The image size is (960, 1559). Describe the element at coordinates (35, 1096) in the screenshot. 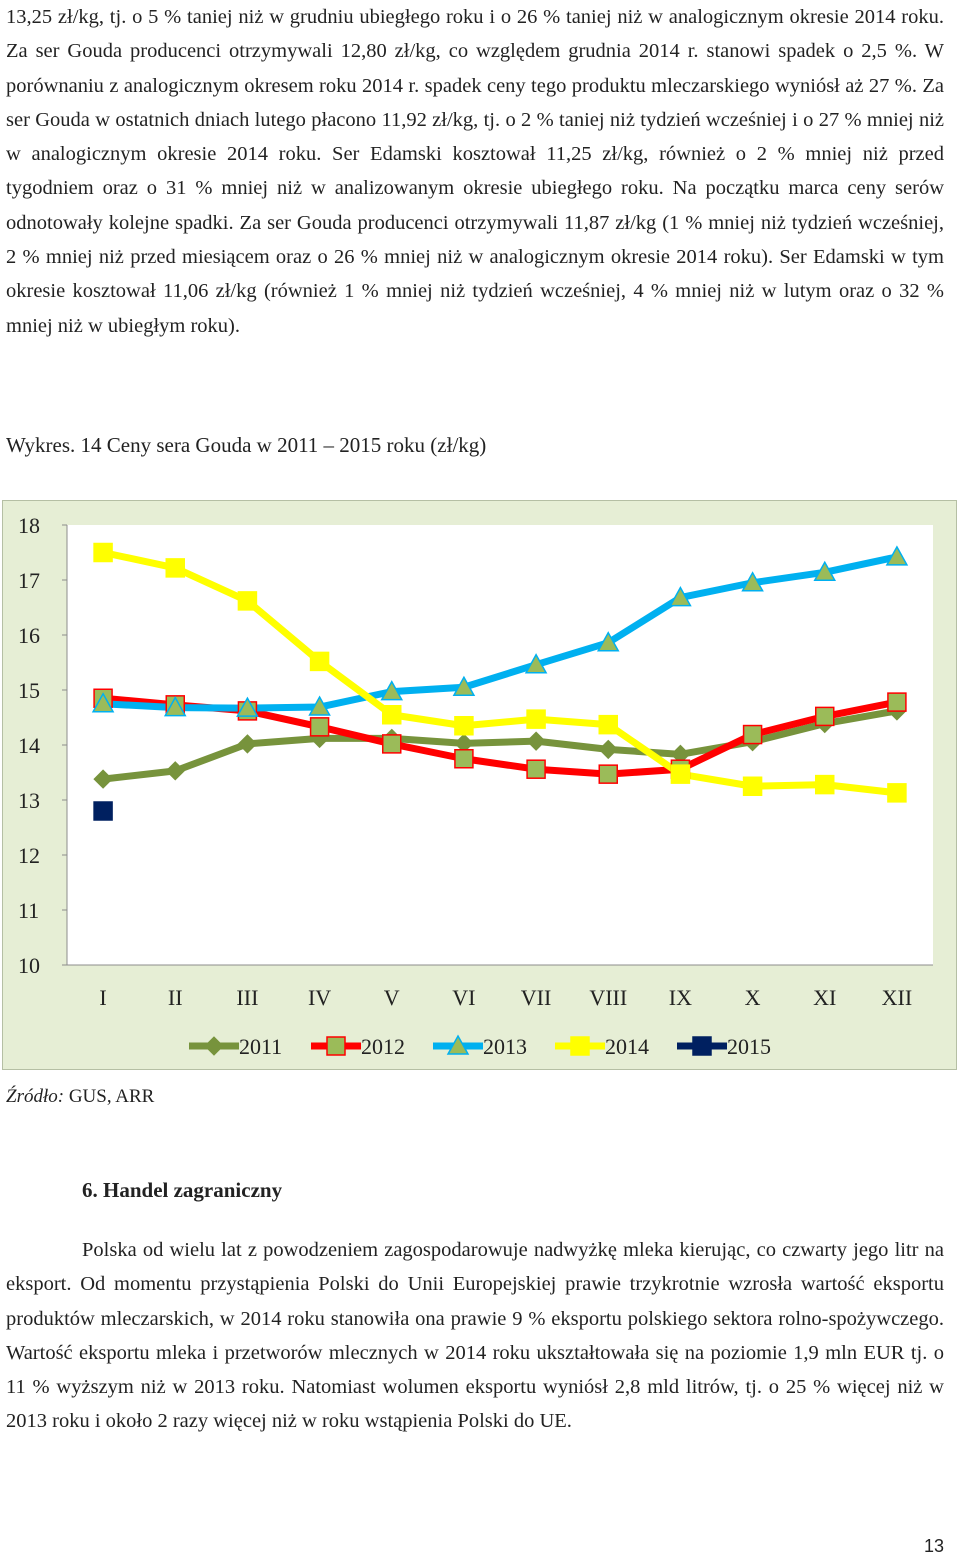

I see `source-label: Źródło:` at that location.